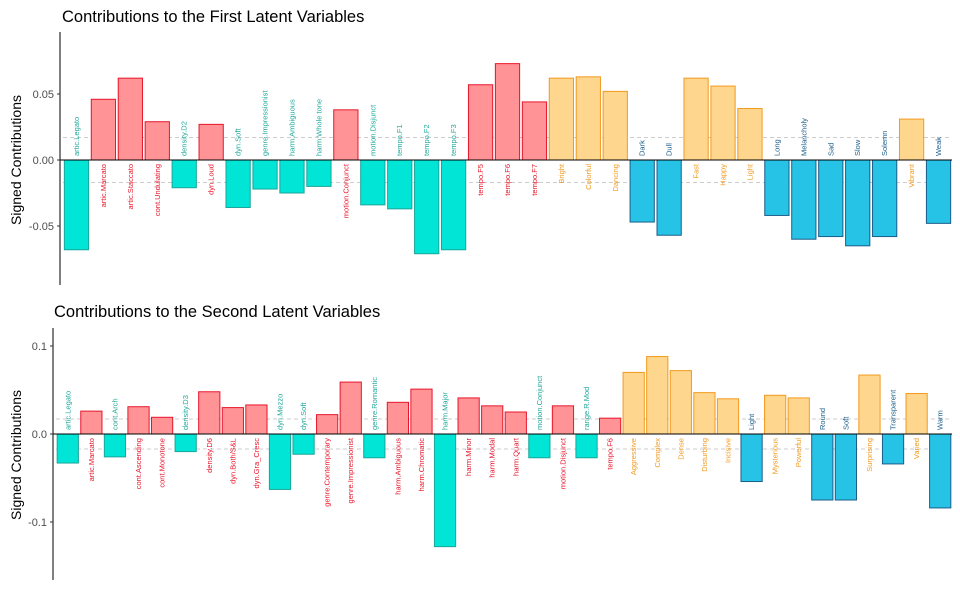  What do you see at coordinates (893, 409) in the screenshot?
I see `bar-label: Transparent` at bounding box center [893, 409].